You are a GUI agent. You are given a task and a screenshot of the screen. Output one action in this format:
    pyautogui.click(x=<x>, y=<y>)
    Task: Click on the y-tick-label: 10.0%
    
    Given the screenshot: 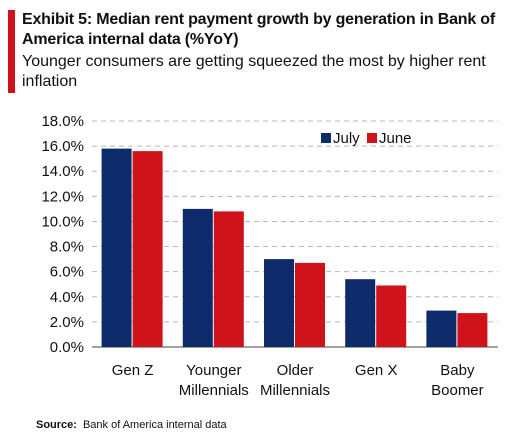 What is the action you would take?
    pyautogui.click(x=62, y=221)
    